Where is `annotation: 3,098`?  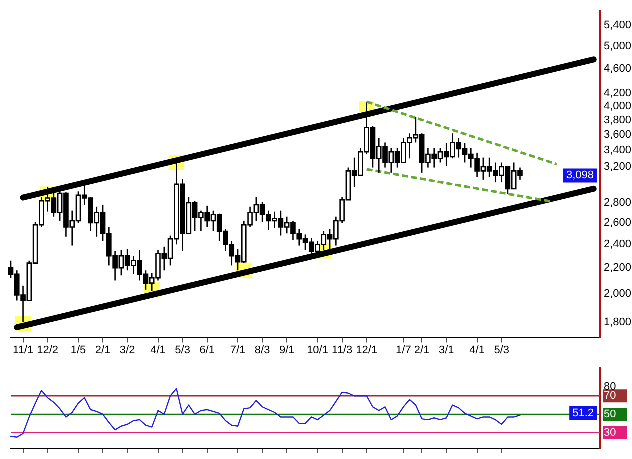 annotation: 3,098 is located at coordinates (580, 176).